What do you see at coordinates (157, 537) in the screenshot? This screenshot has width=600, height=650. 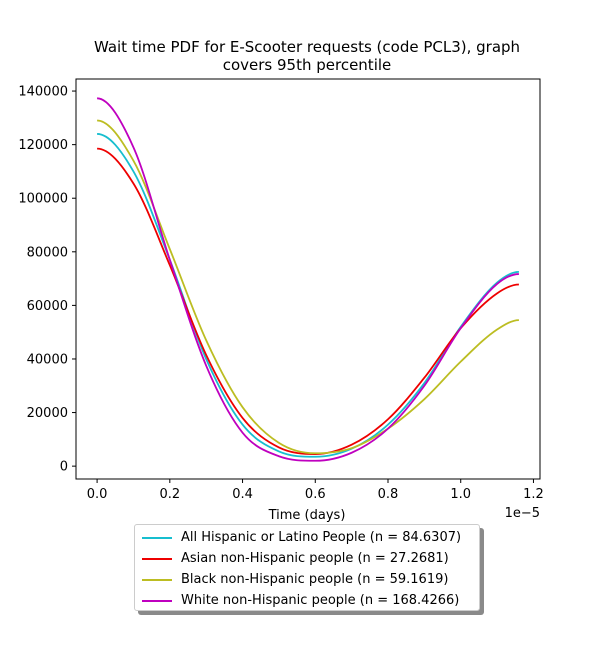 I see `legend-swatch-hispanic` at bounding box center [157, 537].